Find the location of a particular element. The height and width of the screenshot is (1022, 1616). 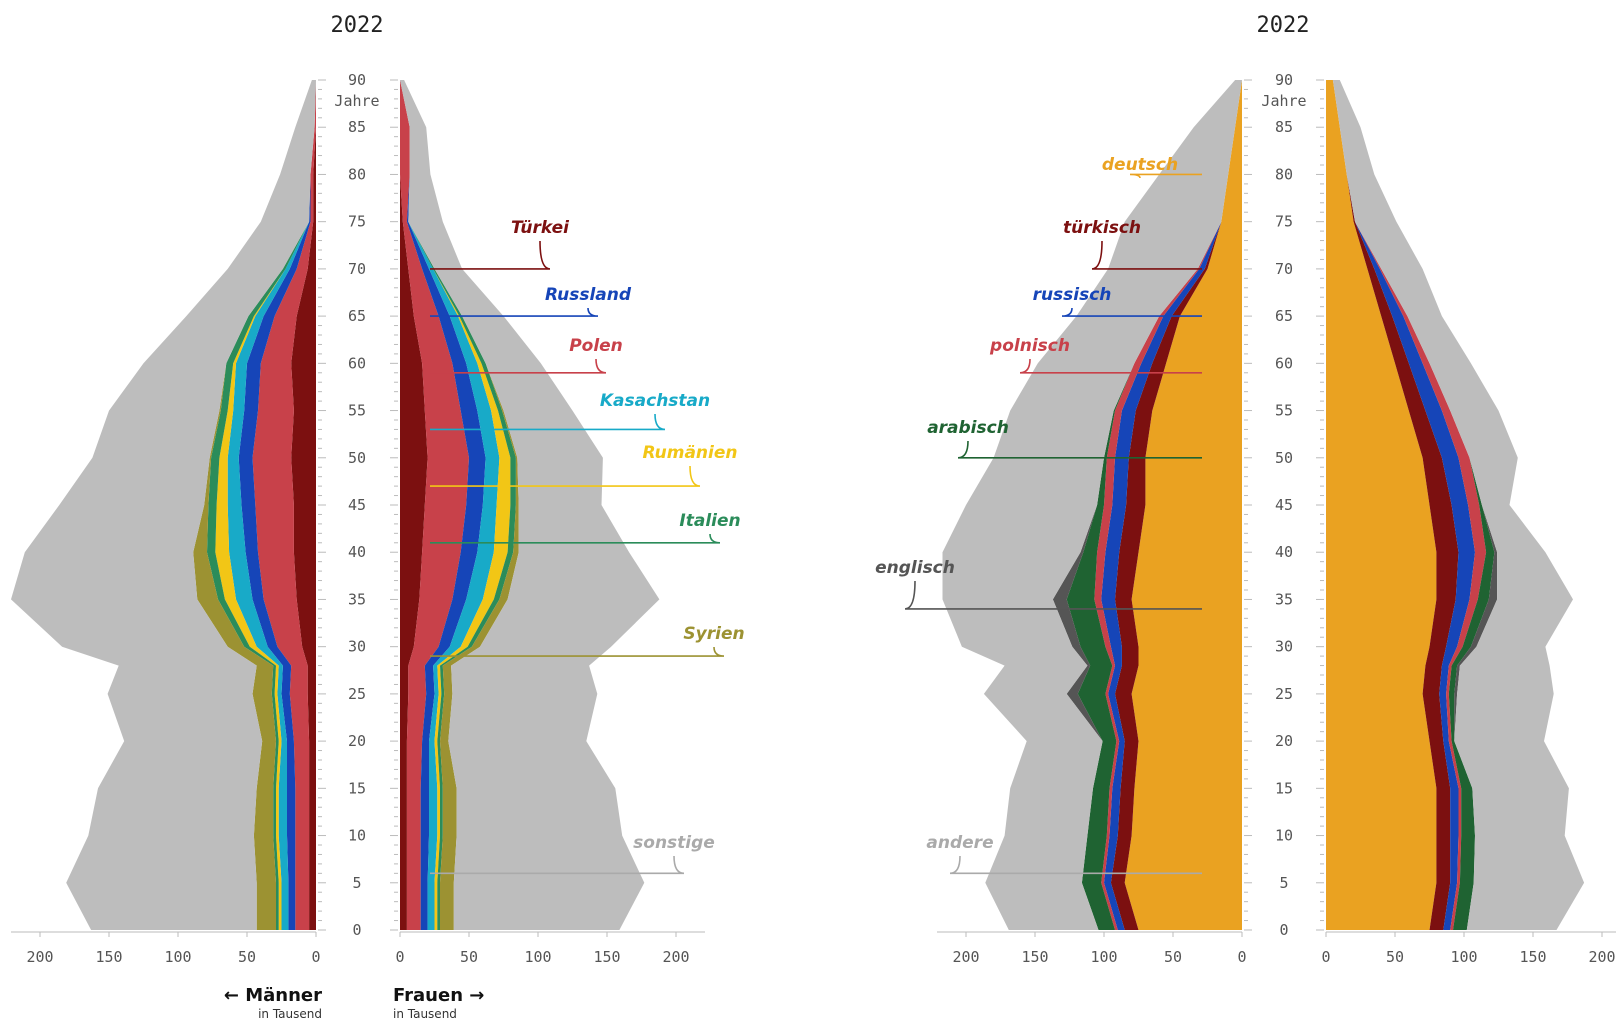

annotation-label: türkisch is located at coordinates (1102, 228).